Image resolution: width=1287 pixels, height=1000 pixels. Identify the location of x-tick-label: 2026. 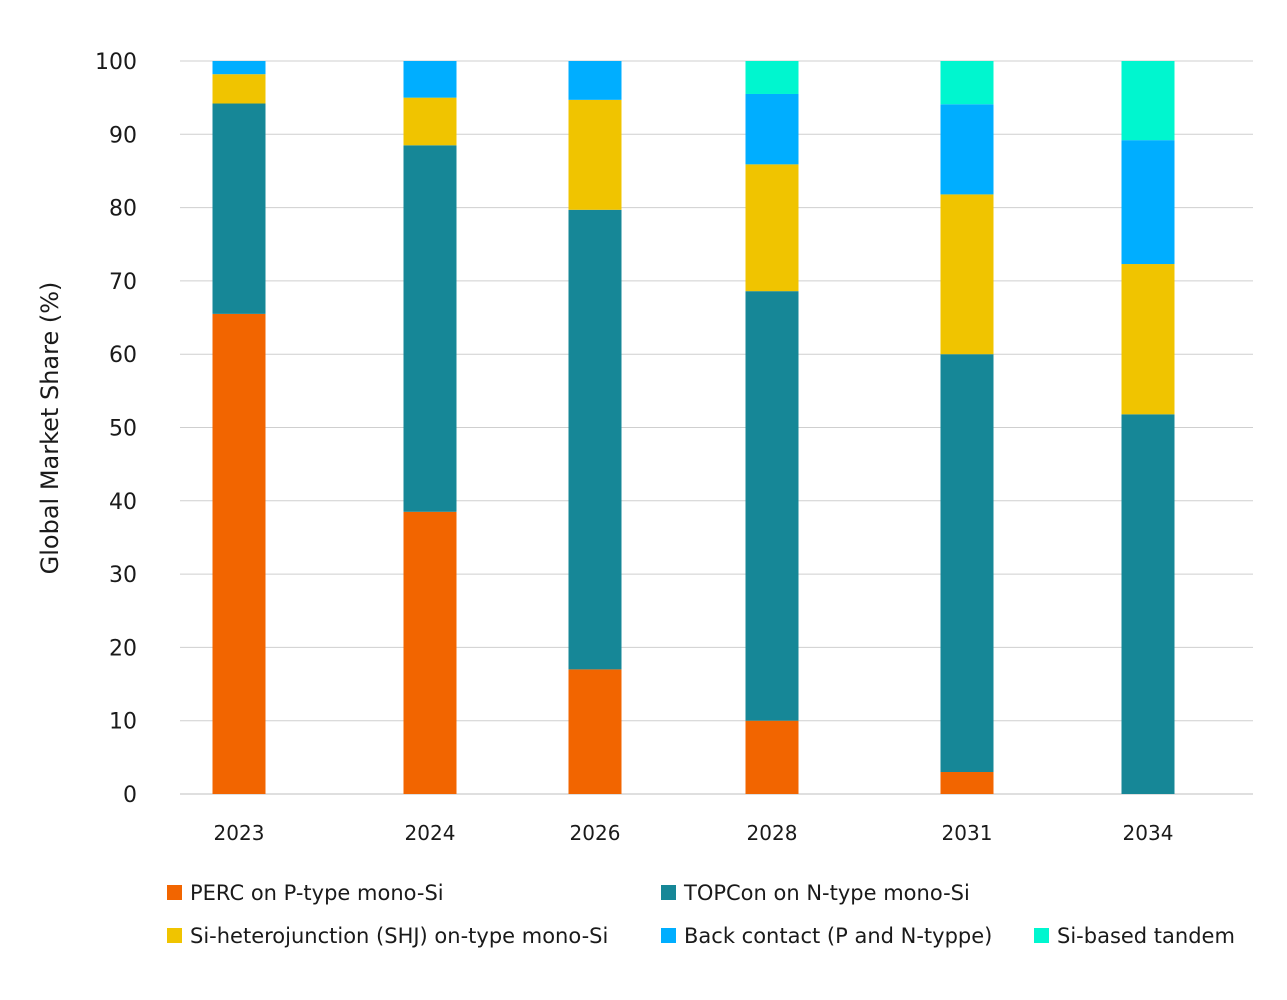
(595, 833).